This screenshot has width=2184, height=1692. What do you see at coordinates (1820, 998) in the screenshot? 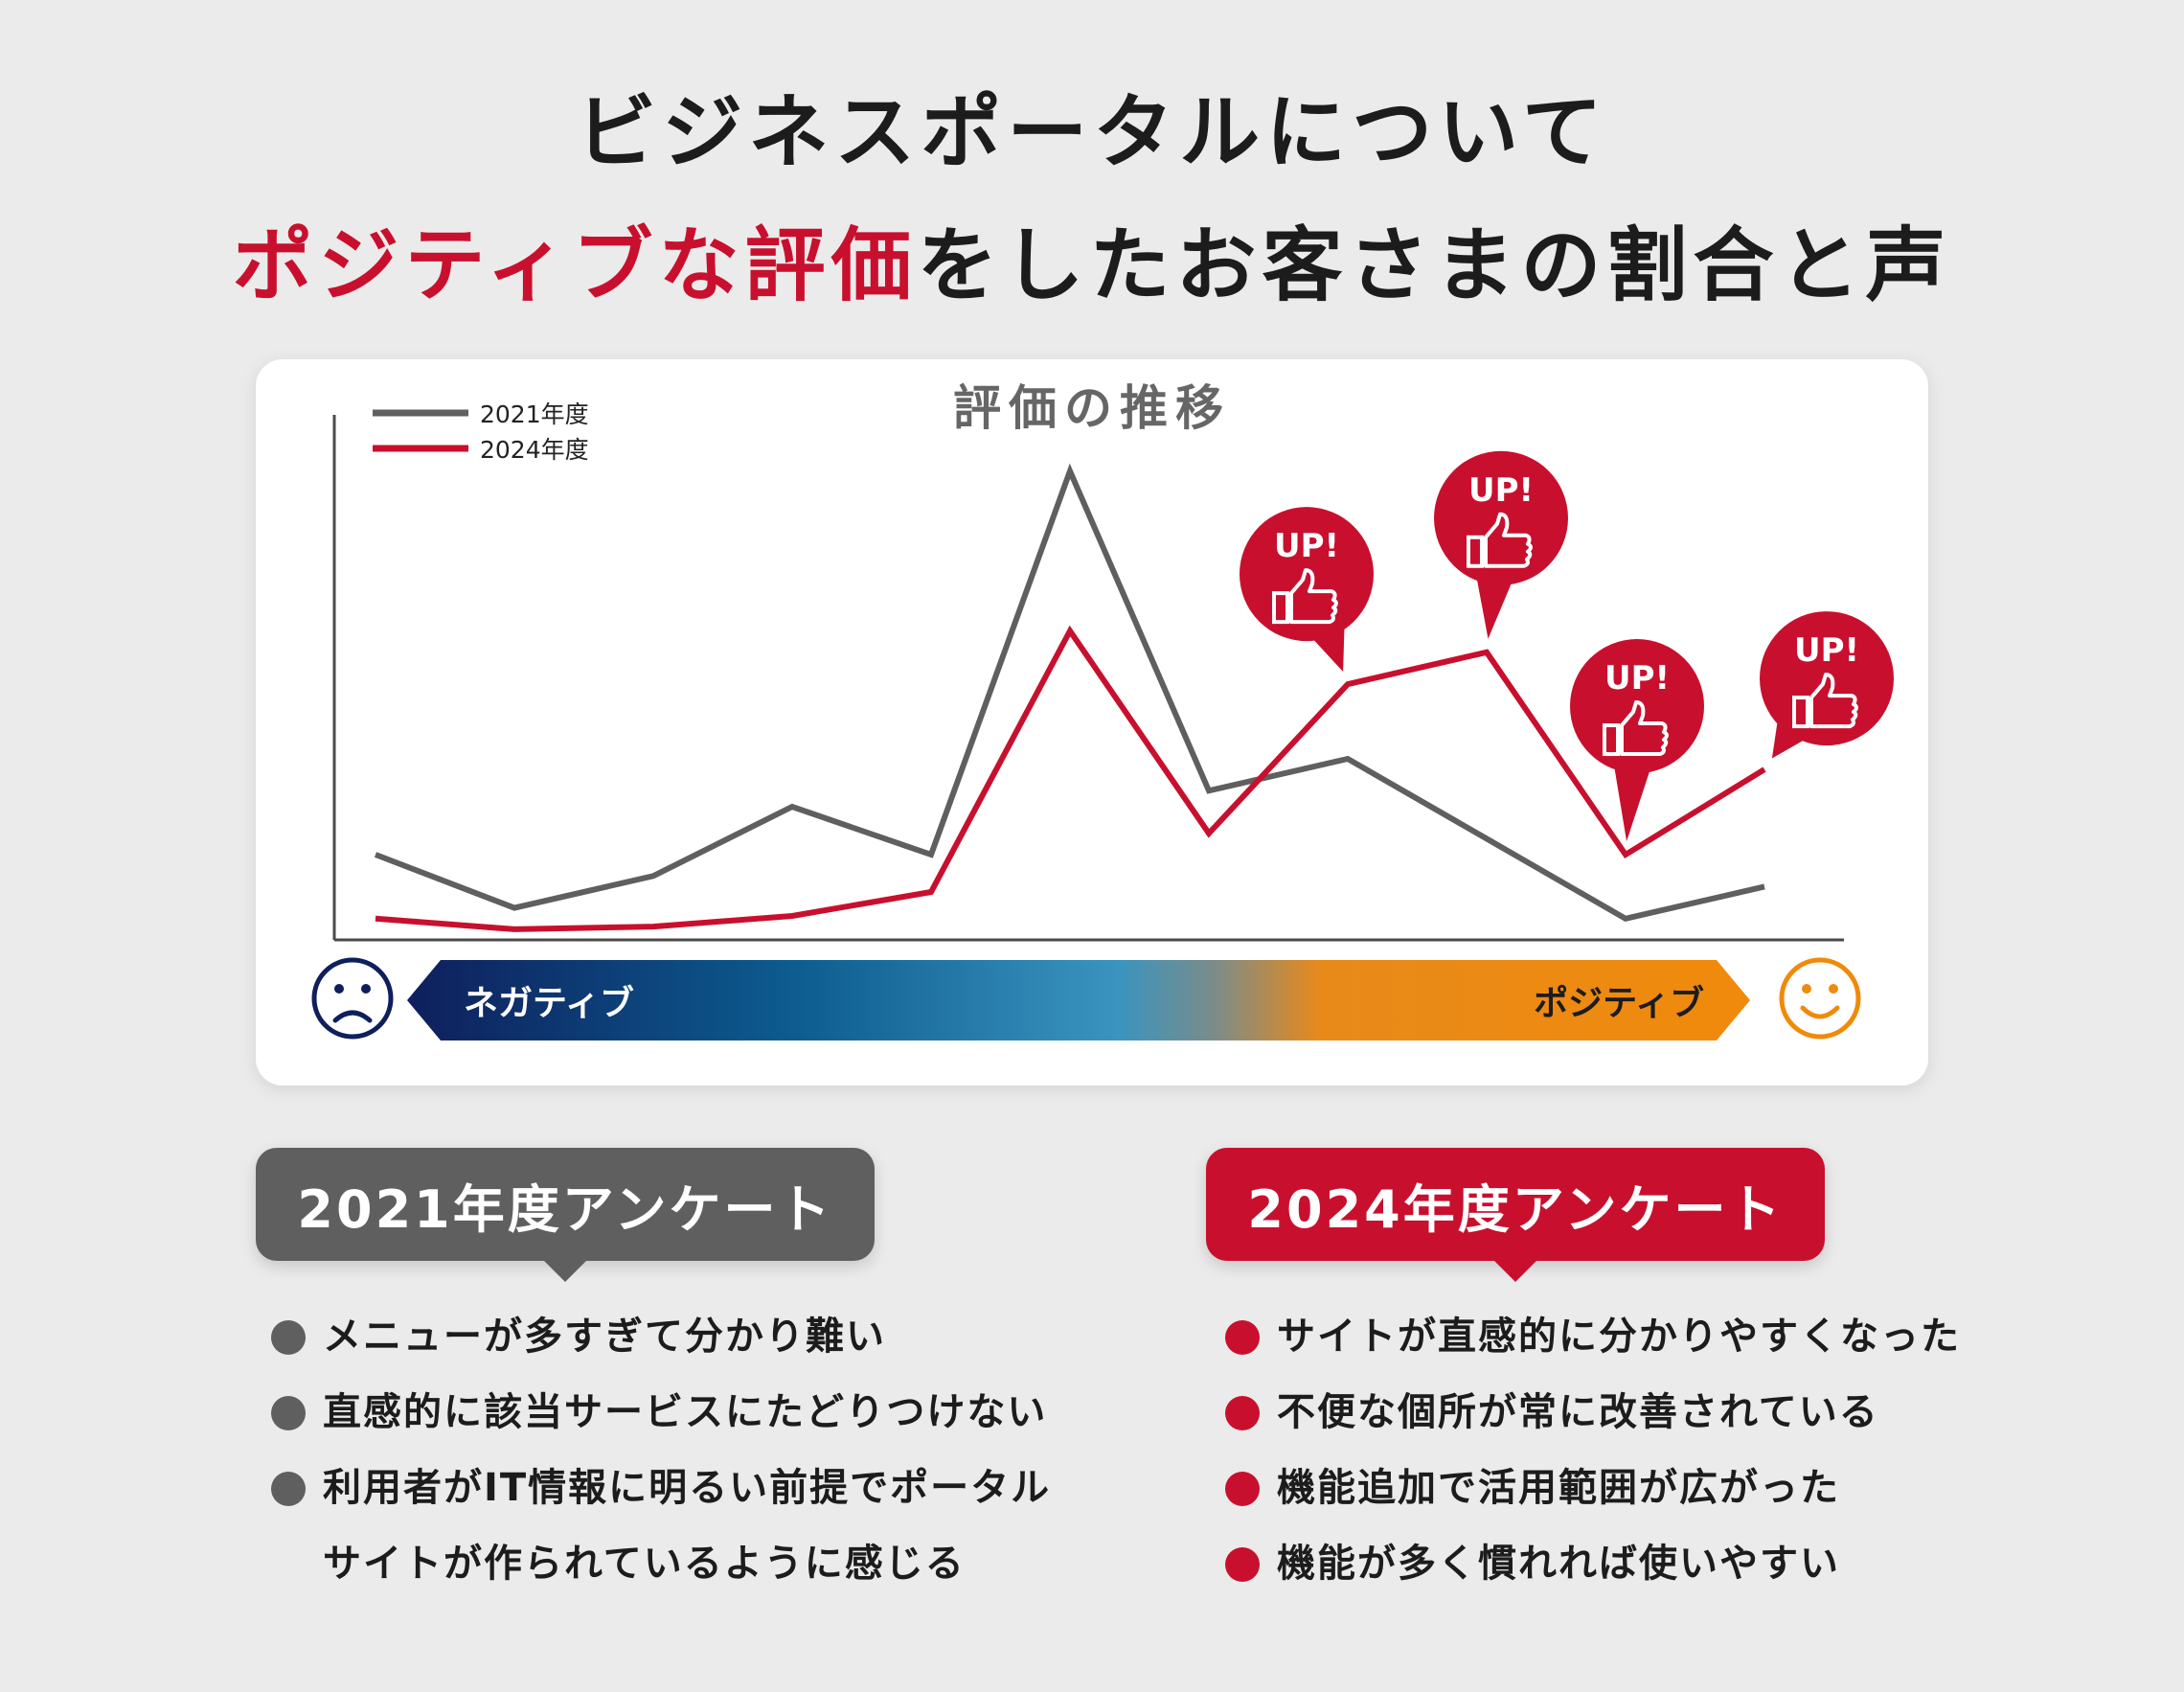
I see `smile-face-icon` at bounding box center [1820, 998].